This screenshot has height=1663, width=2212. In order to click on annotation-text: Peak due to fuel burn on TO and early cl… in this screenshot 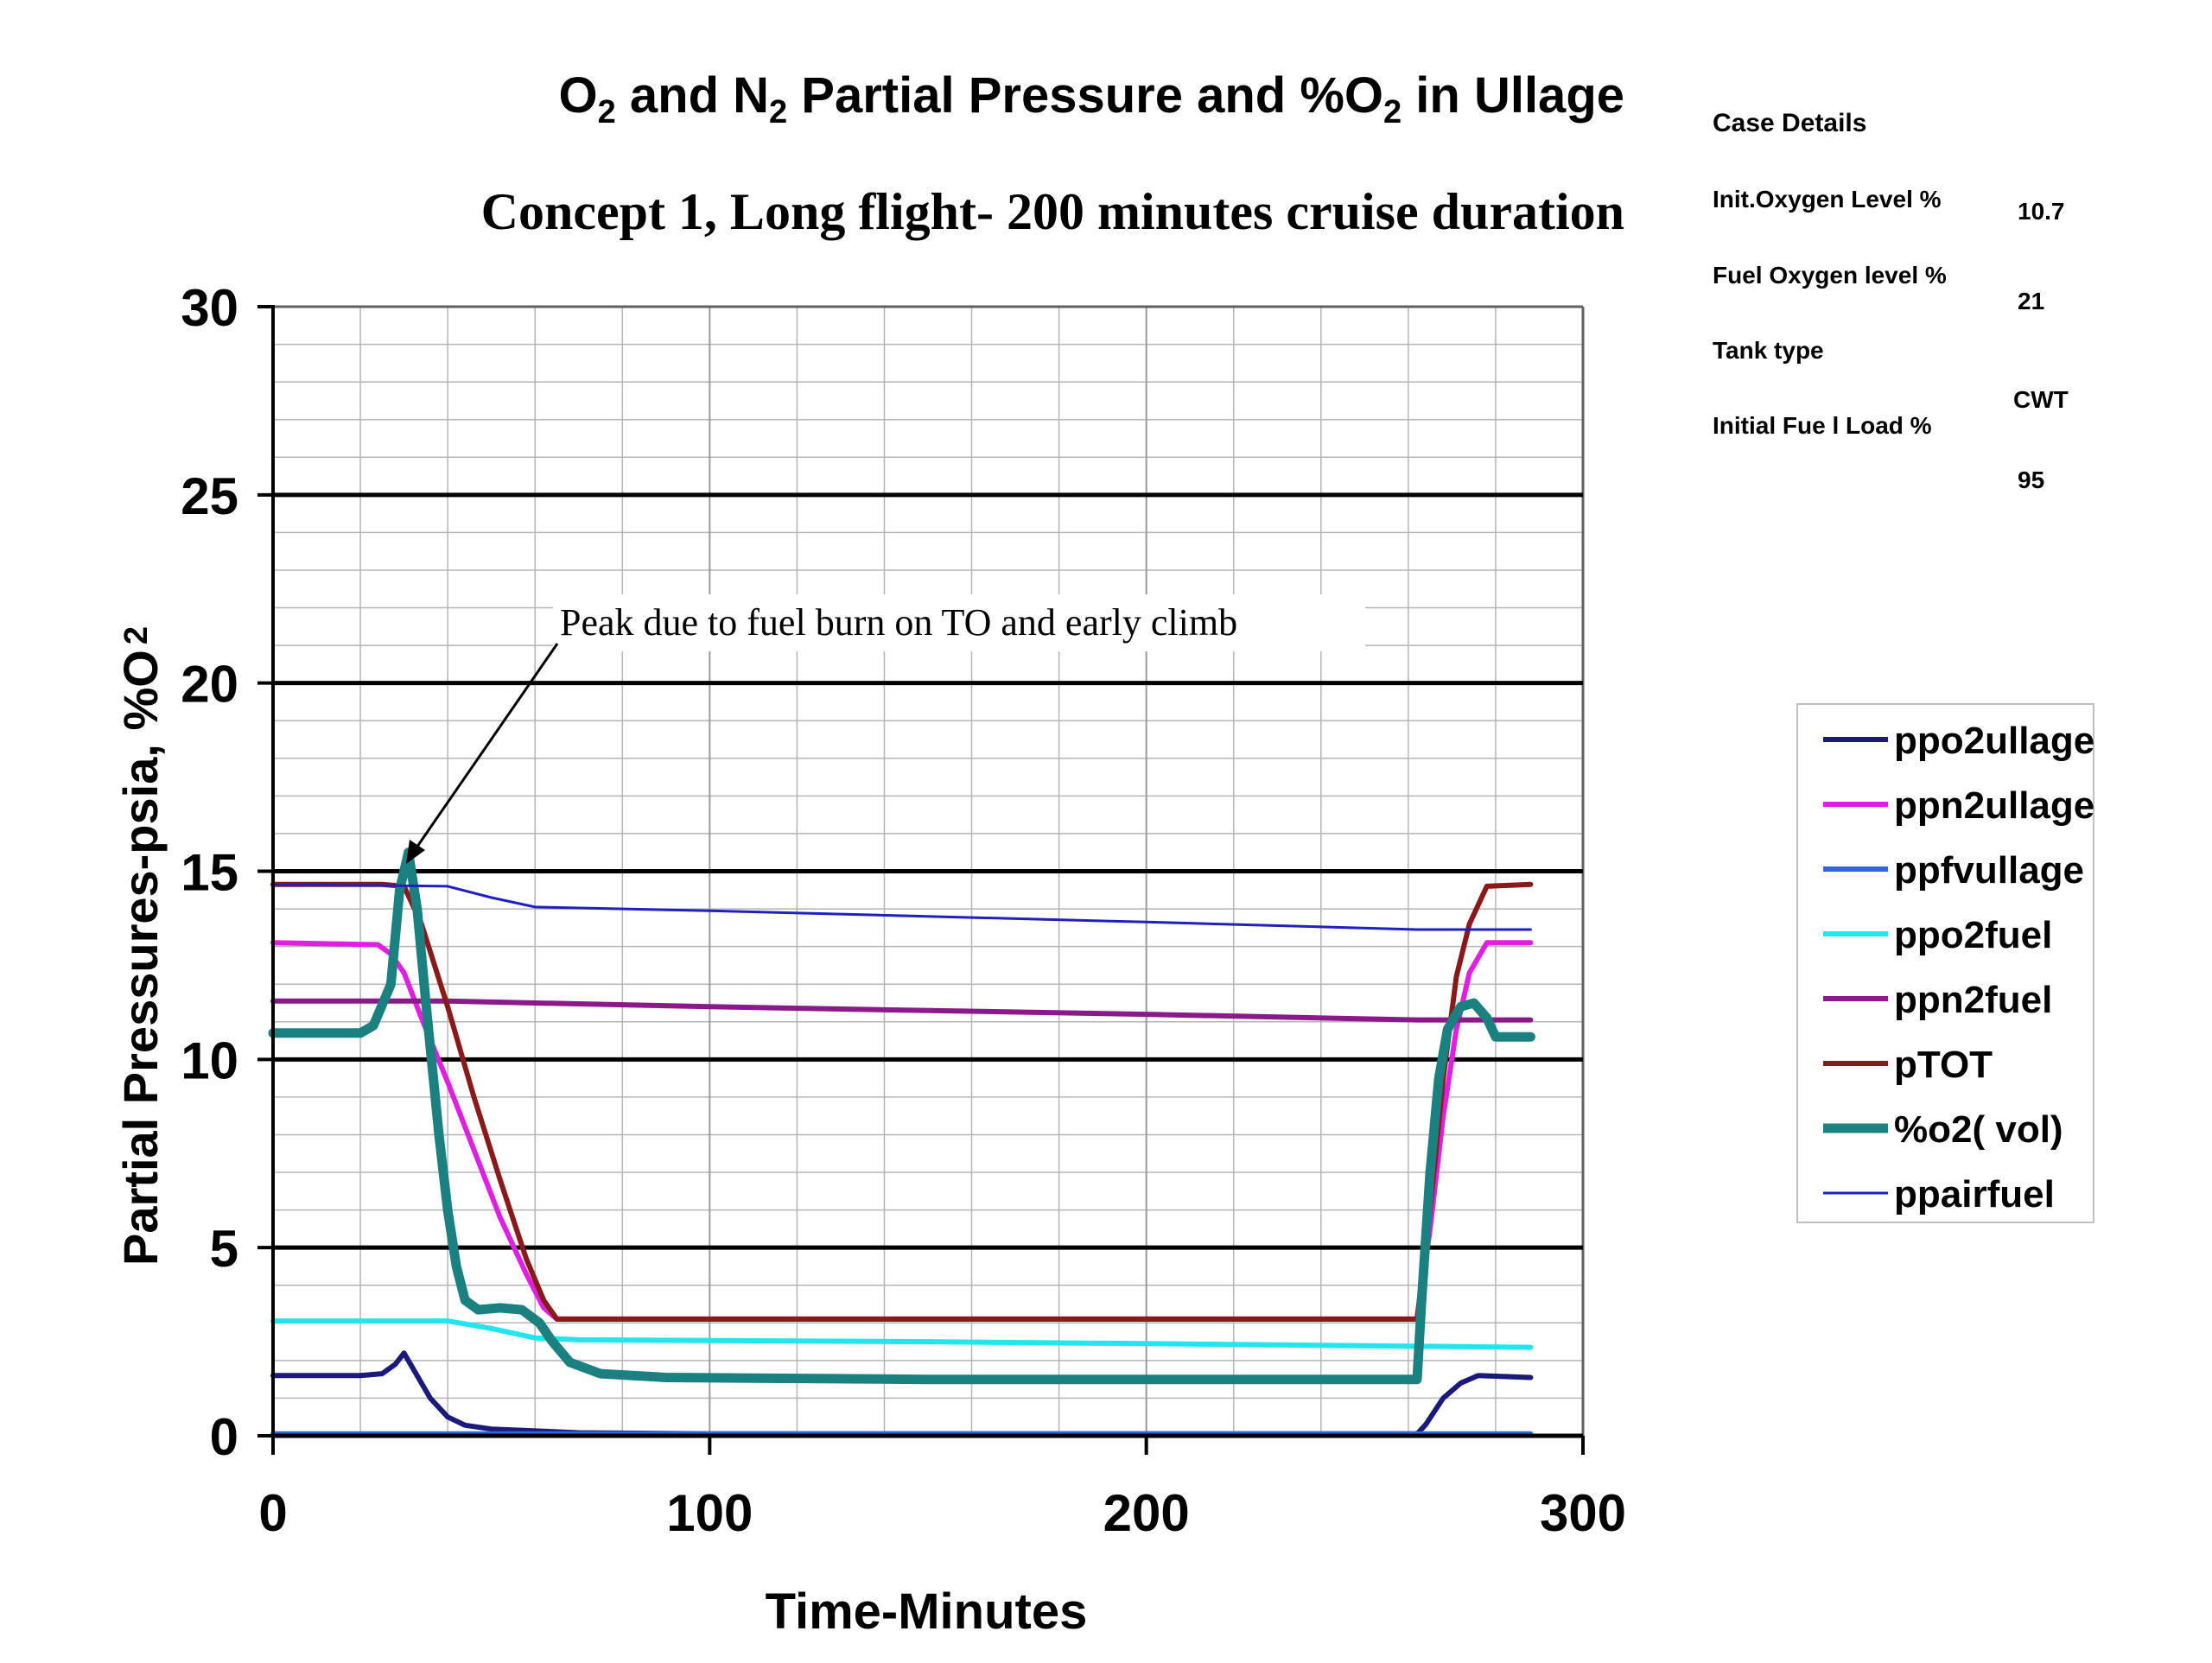, I will do `click(898, 622)`.